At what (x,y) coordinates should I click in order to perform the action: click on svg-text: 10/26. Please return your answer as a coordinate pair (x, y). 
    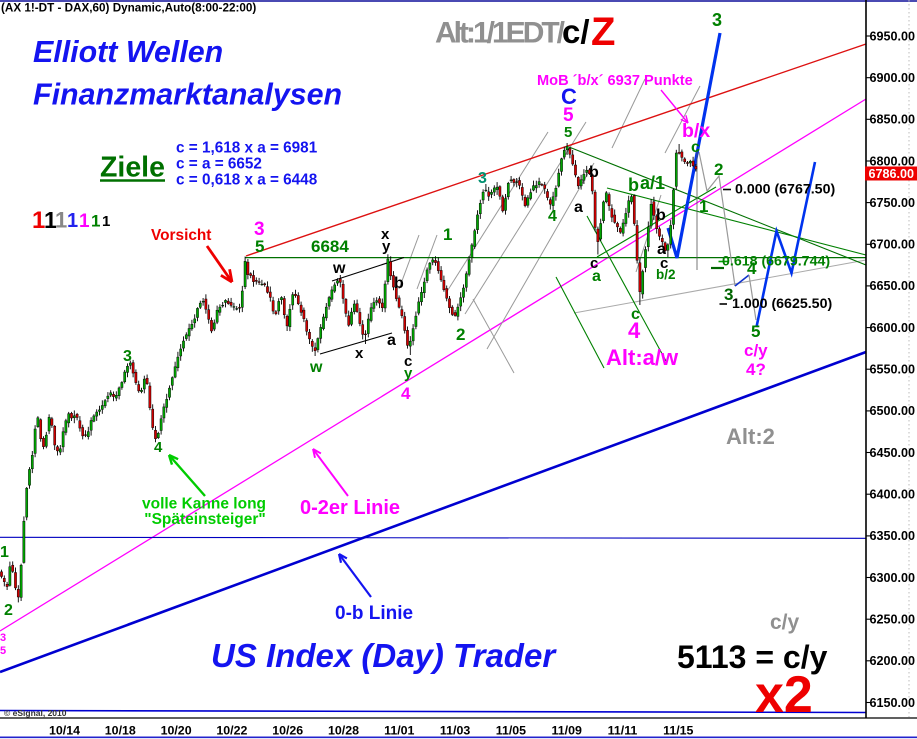
    Looking at the image, I should click on (287, 731).